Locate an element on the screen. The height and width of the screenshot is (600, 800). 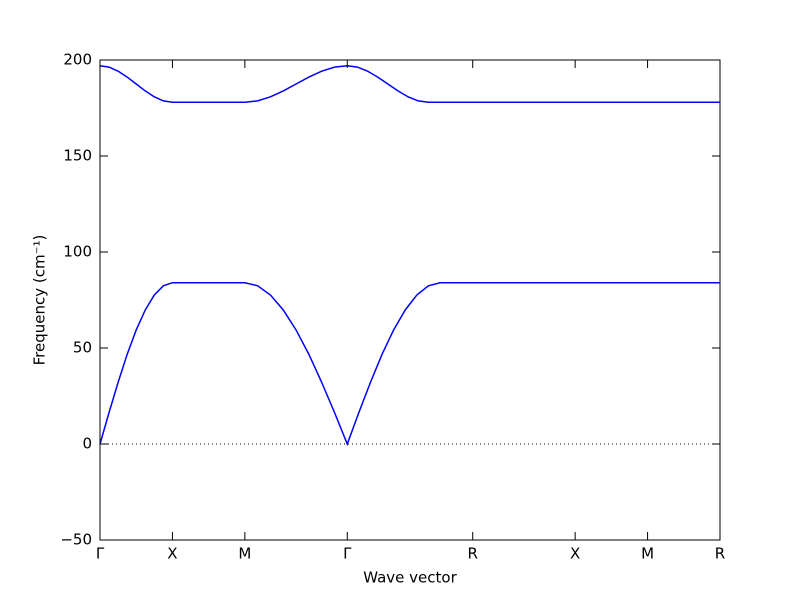
y-tick-label: −50 is located at coordinates (76, 540).